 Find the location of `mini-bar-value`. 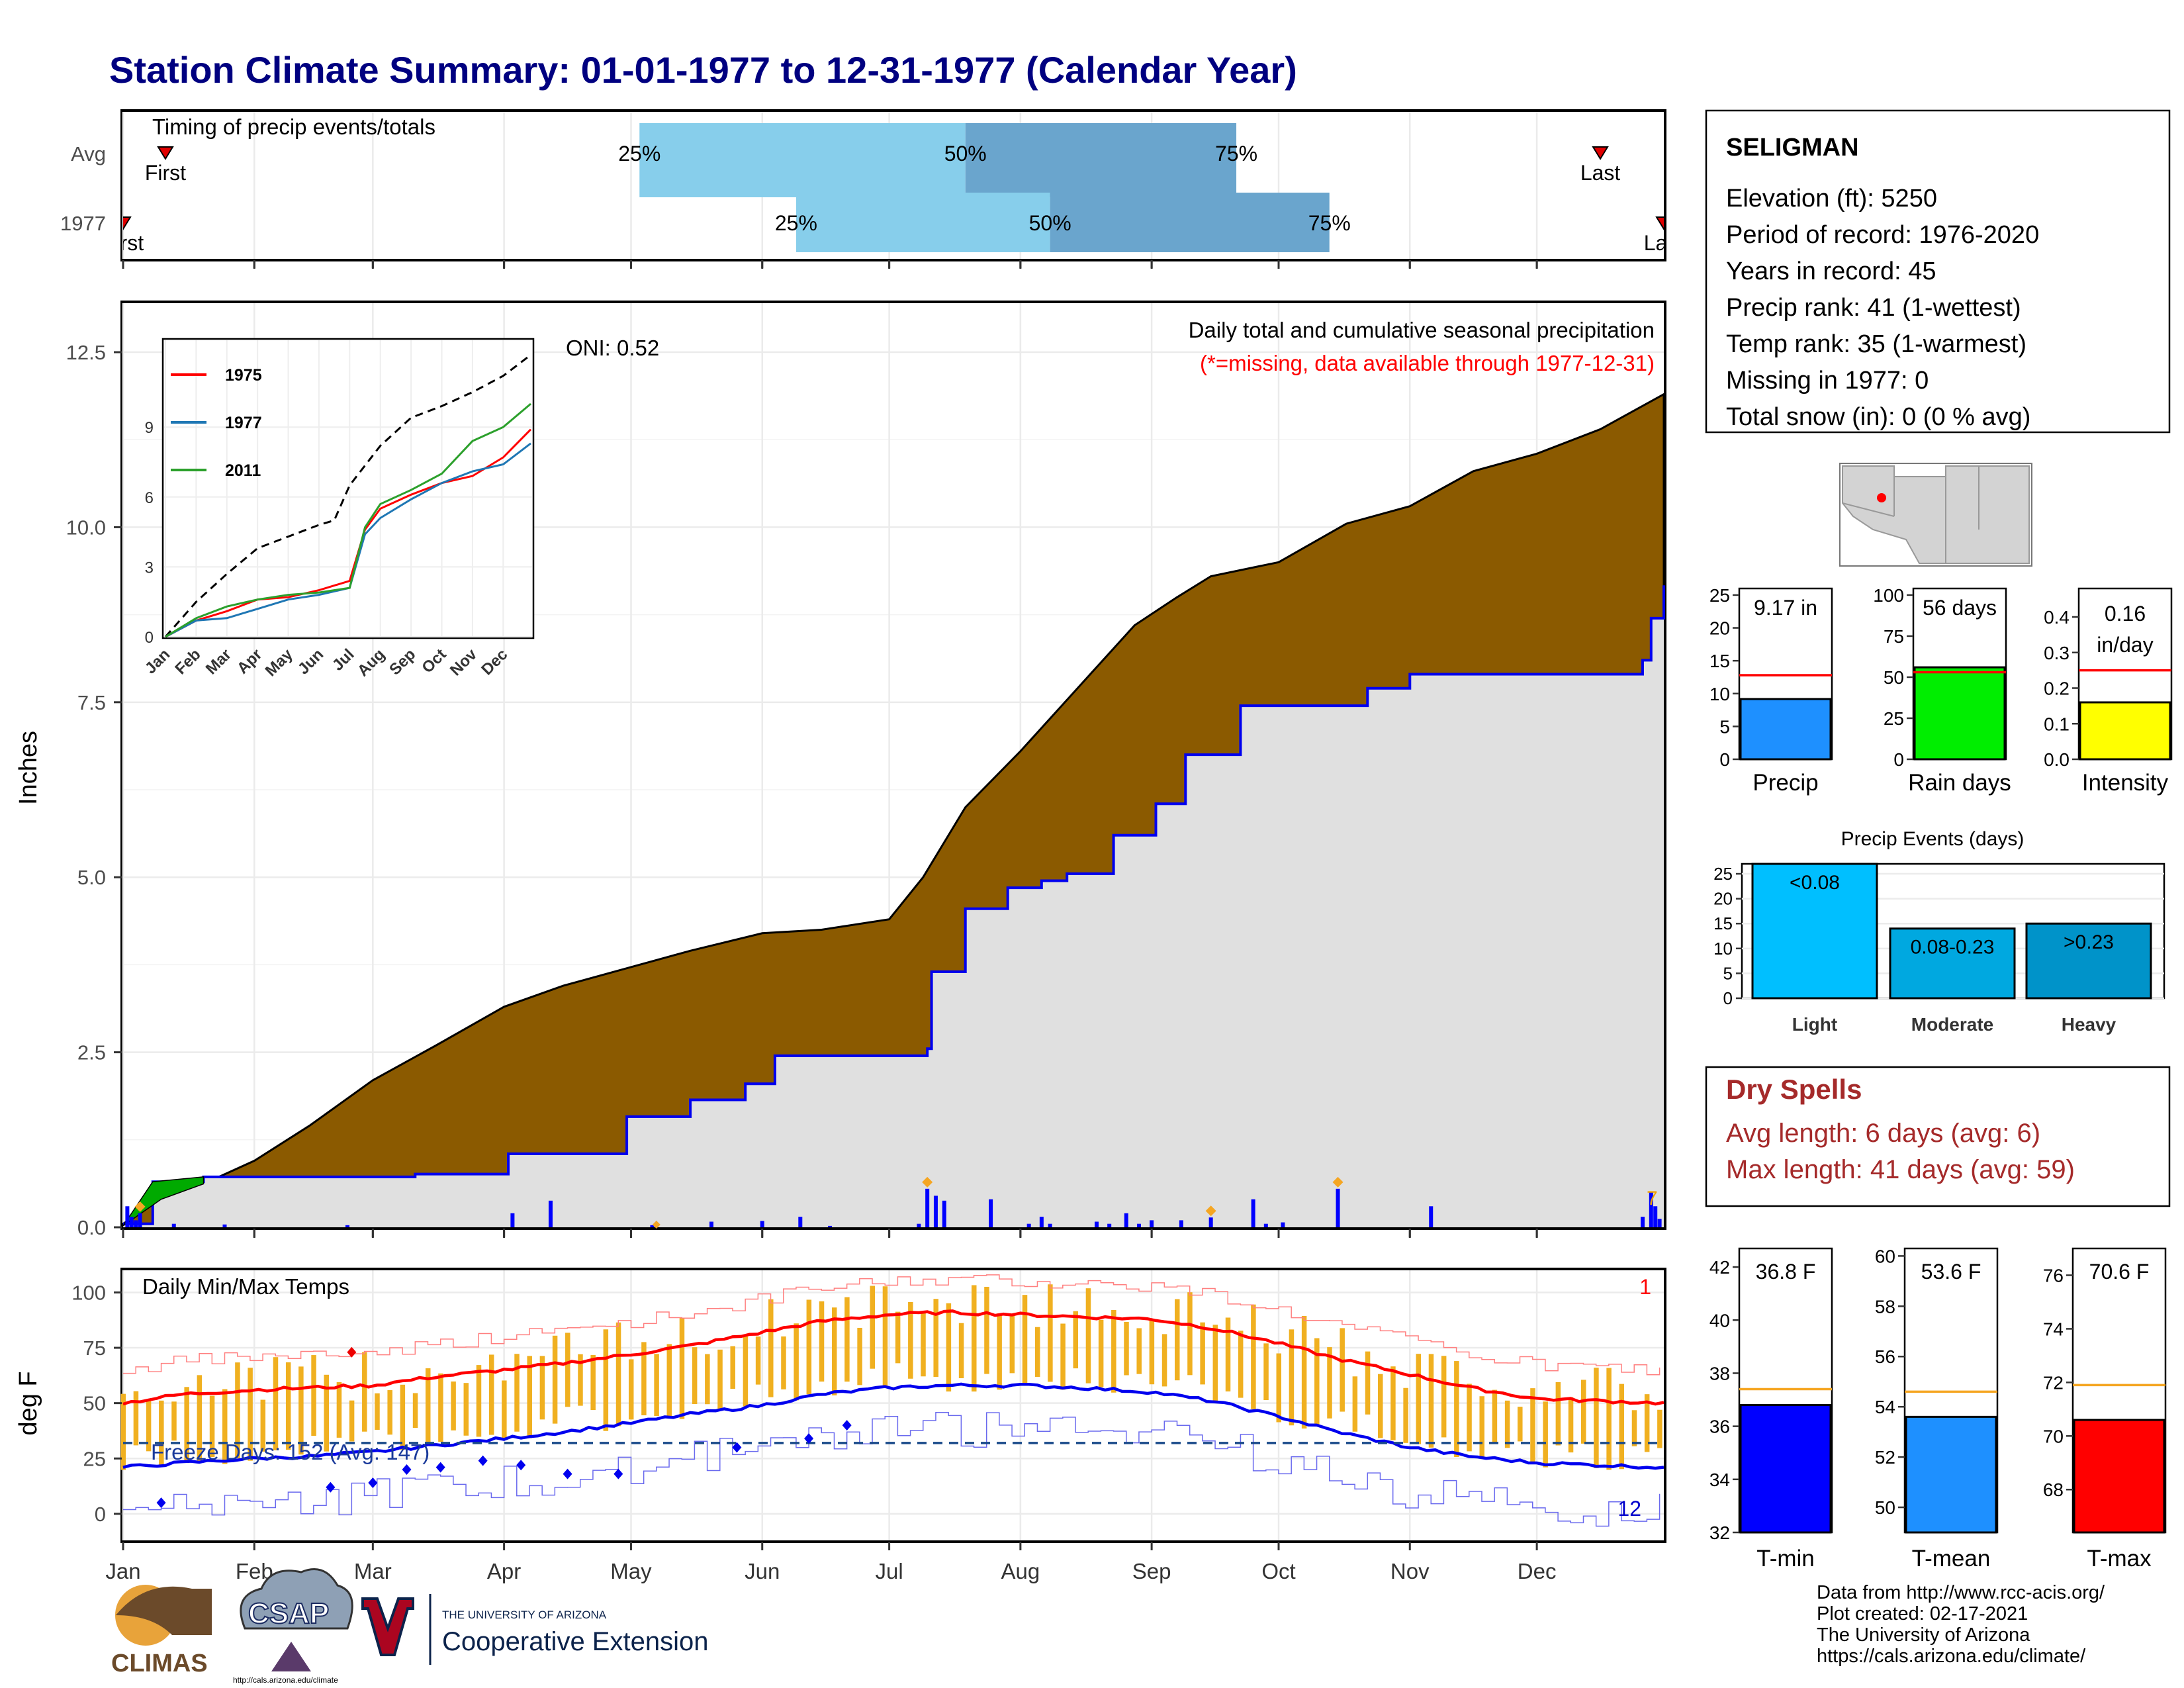

mini-bar-value is located at coordinates (1959, 713).